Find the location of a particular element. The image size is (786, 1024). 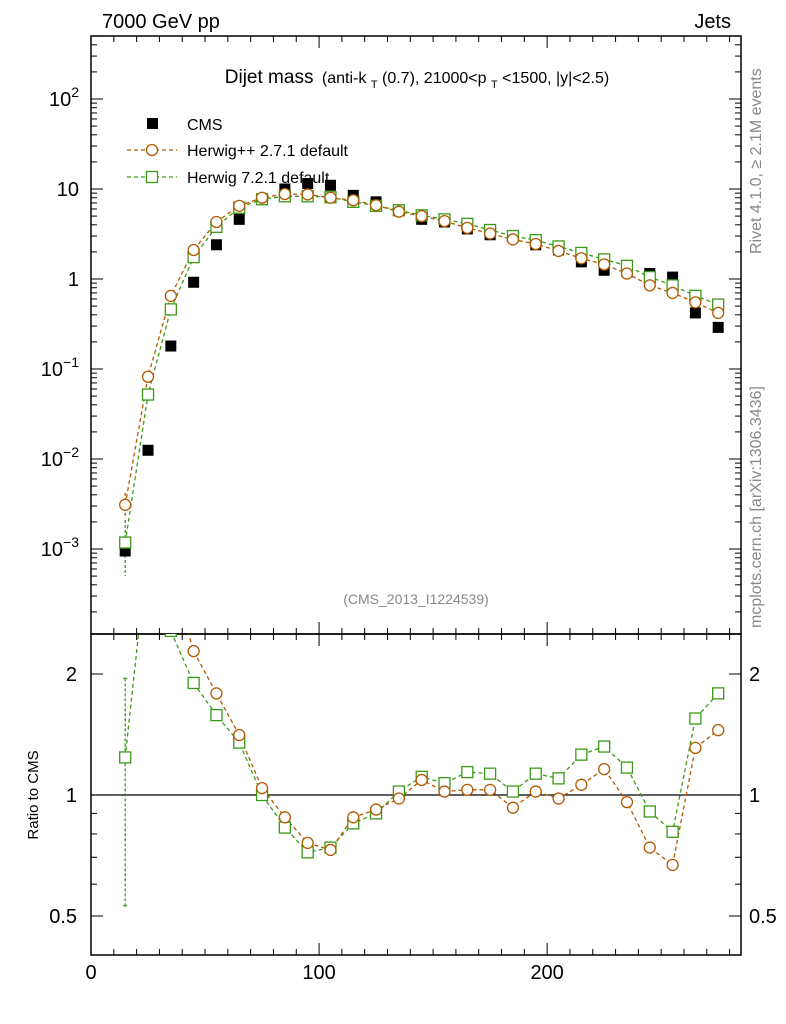

main-ytick-label: 10⁻² is located at coordinates (60, 457).